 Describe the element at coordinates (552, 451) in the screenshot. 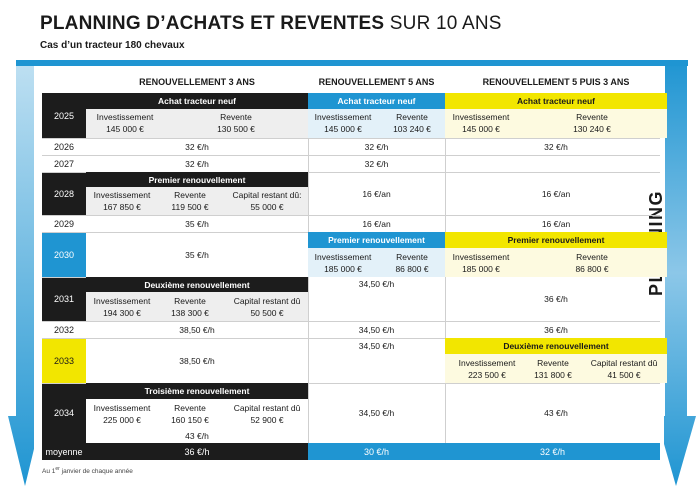

I see `c3-average: 32 €/h` at that location.